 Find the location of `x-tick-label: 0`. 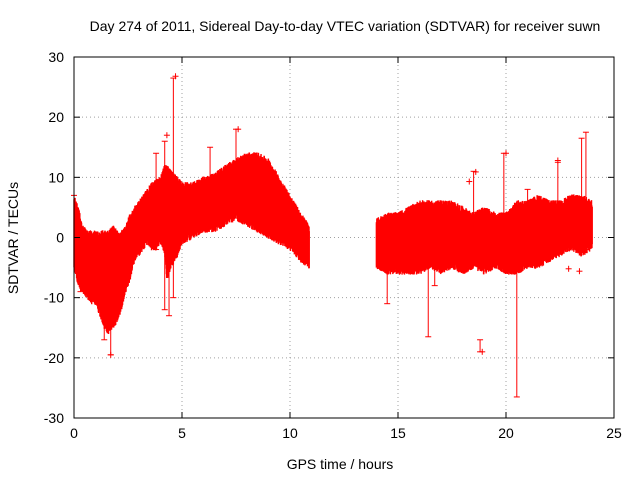

x-tick-label: 0 is located at coordinates (74, 433).